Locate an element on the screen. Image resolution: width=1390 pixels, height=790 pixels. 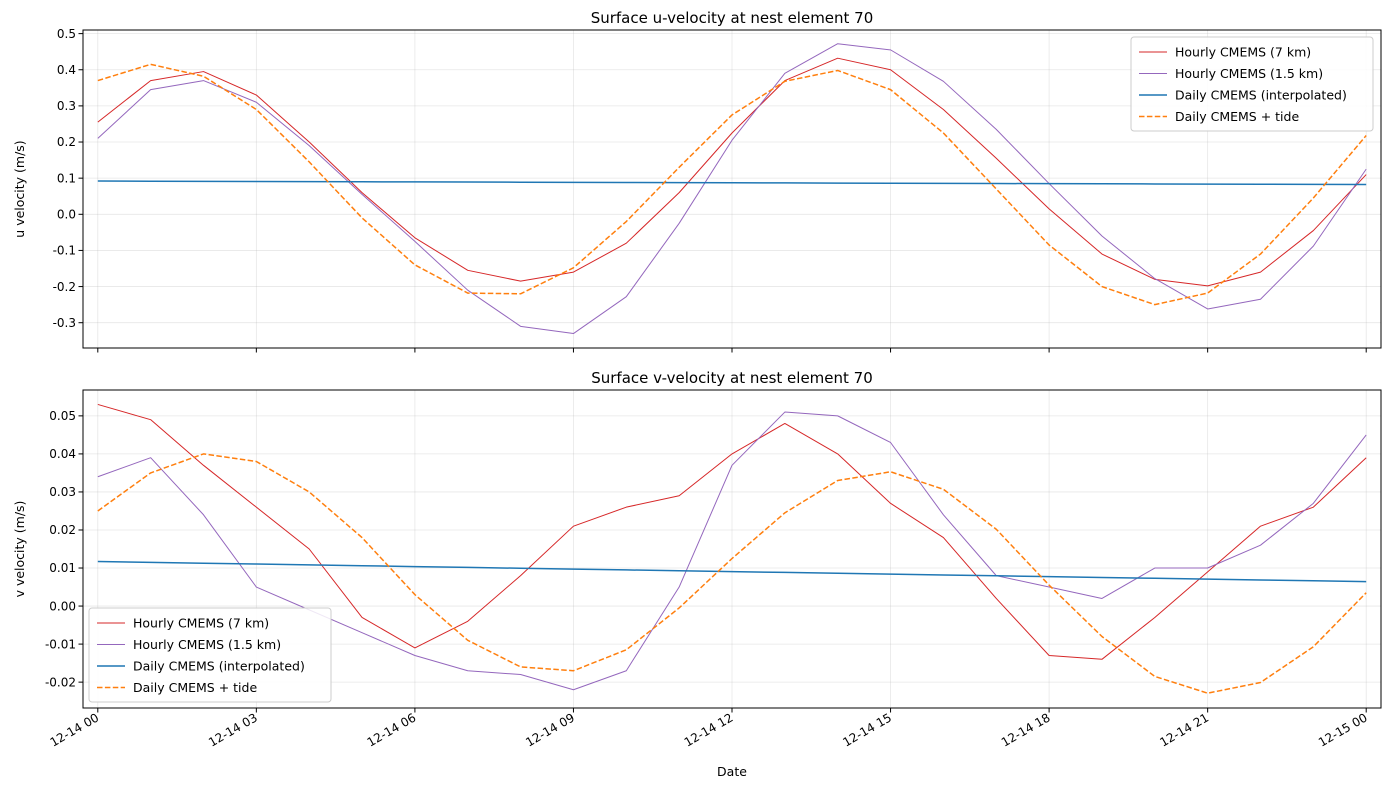
y-axis-label: v velocity (m/s) is located at coordinates (19, 549).